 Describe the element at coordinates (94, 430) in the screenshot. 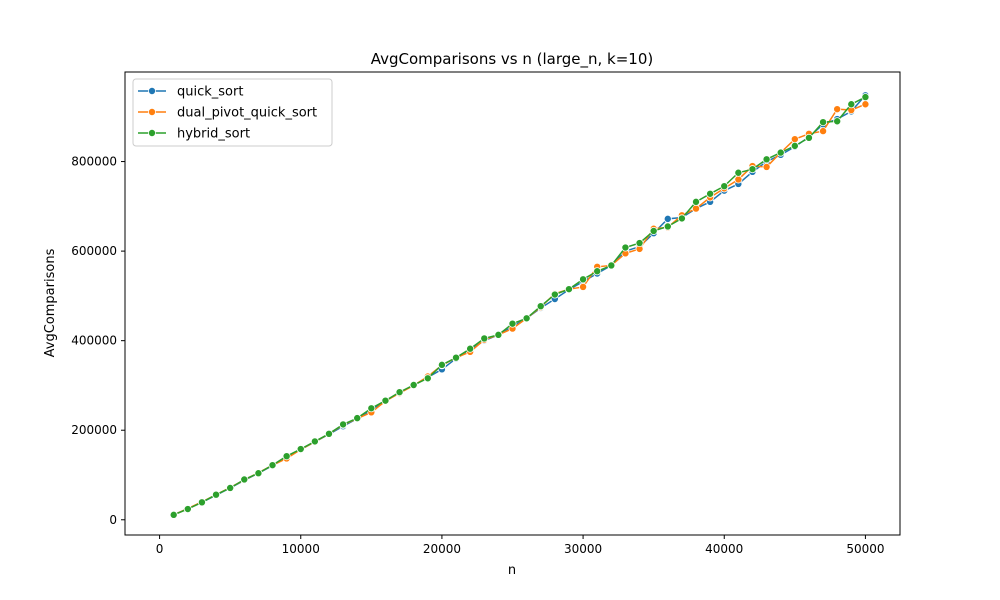

I see `y-tick-label: 200000` at that location.